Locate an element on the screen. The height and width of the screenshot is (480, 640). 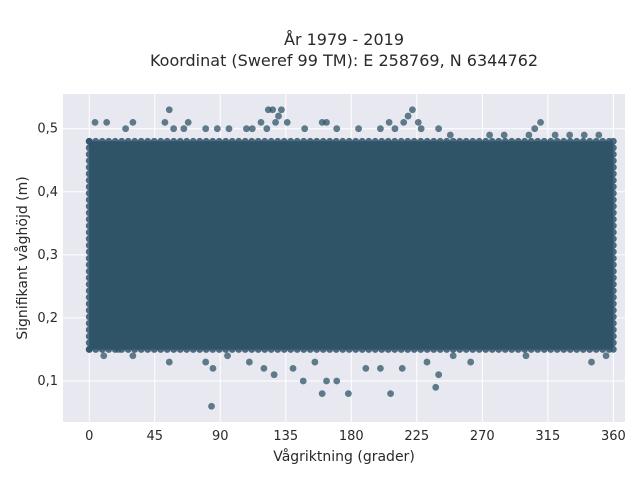
x-tick-label: 180 is located at coordinates (351, 436).